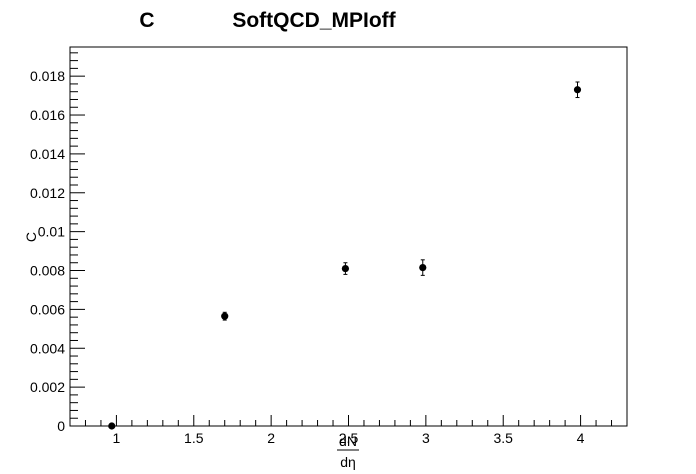  Describe the element at coordinates (47, 193) in the screenshot. I see `y-tick-label: 0.012` at that location.